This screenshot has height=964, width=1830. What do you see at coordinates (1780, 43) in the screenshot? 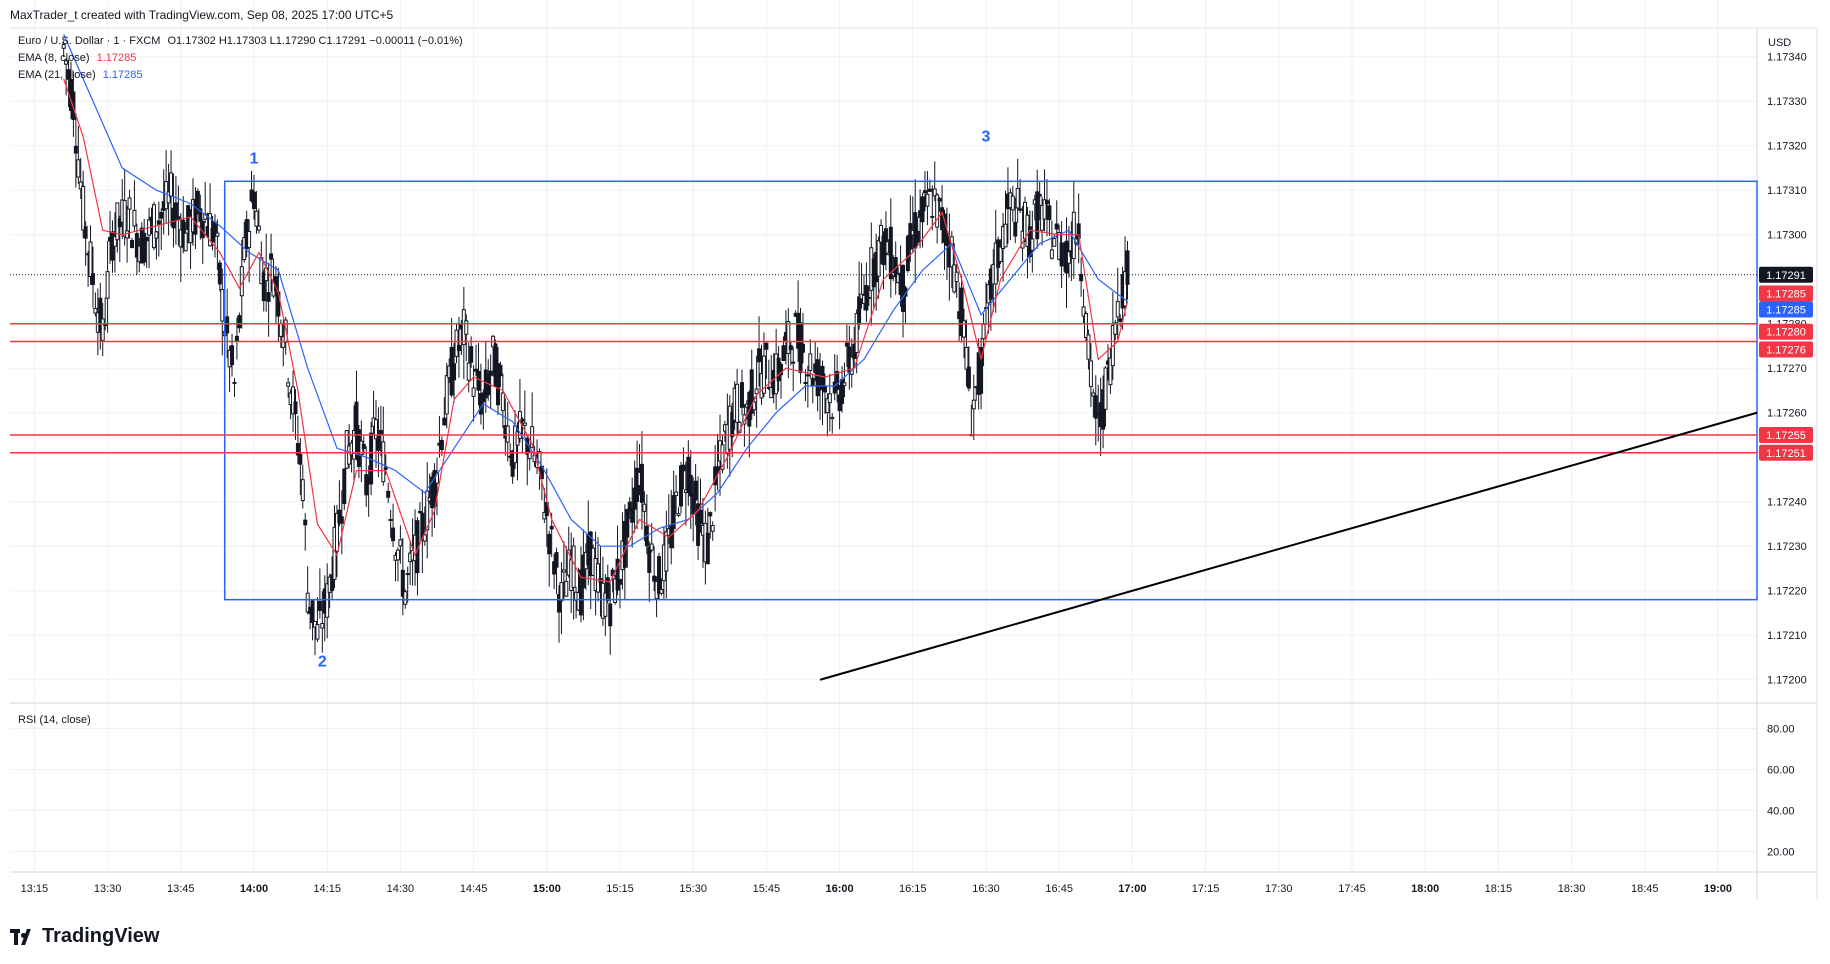
I see `currency-label: USD` at bounding box center [1780, 43].